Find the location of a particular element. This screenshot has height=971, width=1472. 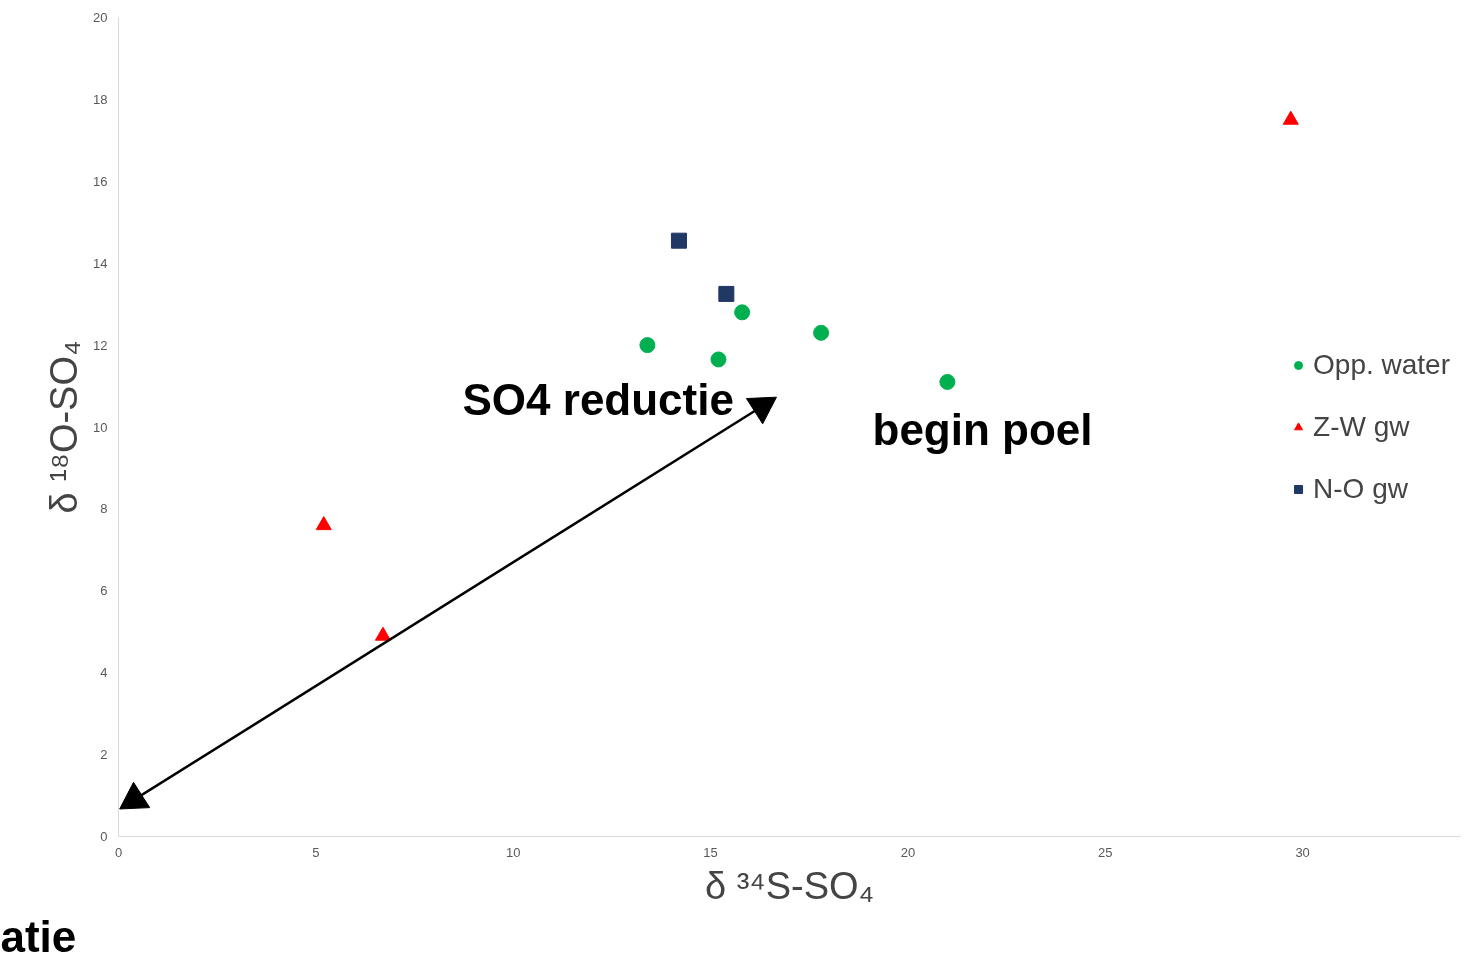

legend-label: Z-W gw is located at coordinates (1361, 426).